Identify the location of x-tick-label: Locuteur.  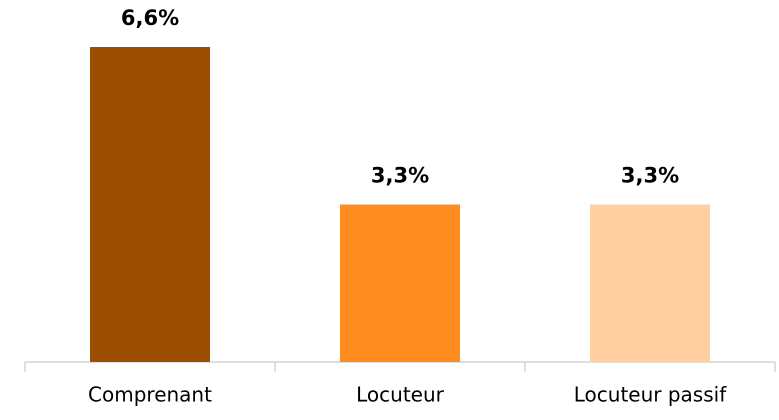
(400, 395).